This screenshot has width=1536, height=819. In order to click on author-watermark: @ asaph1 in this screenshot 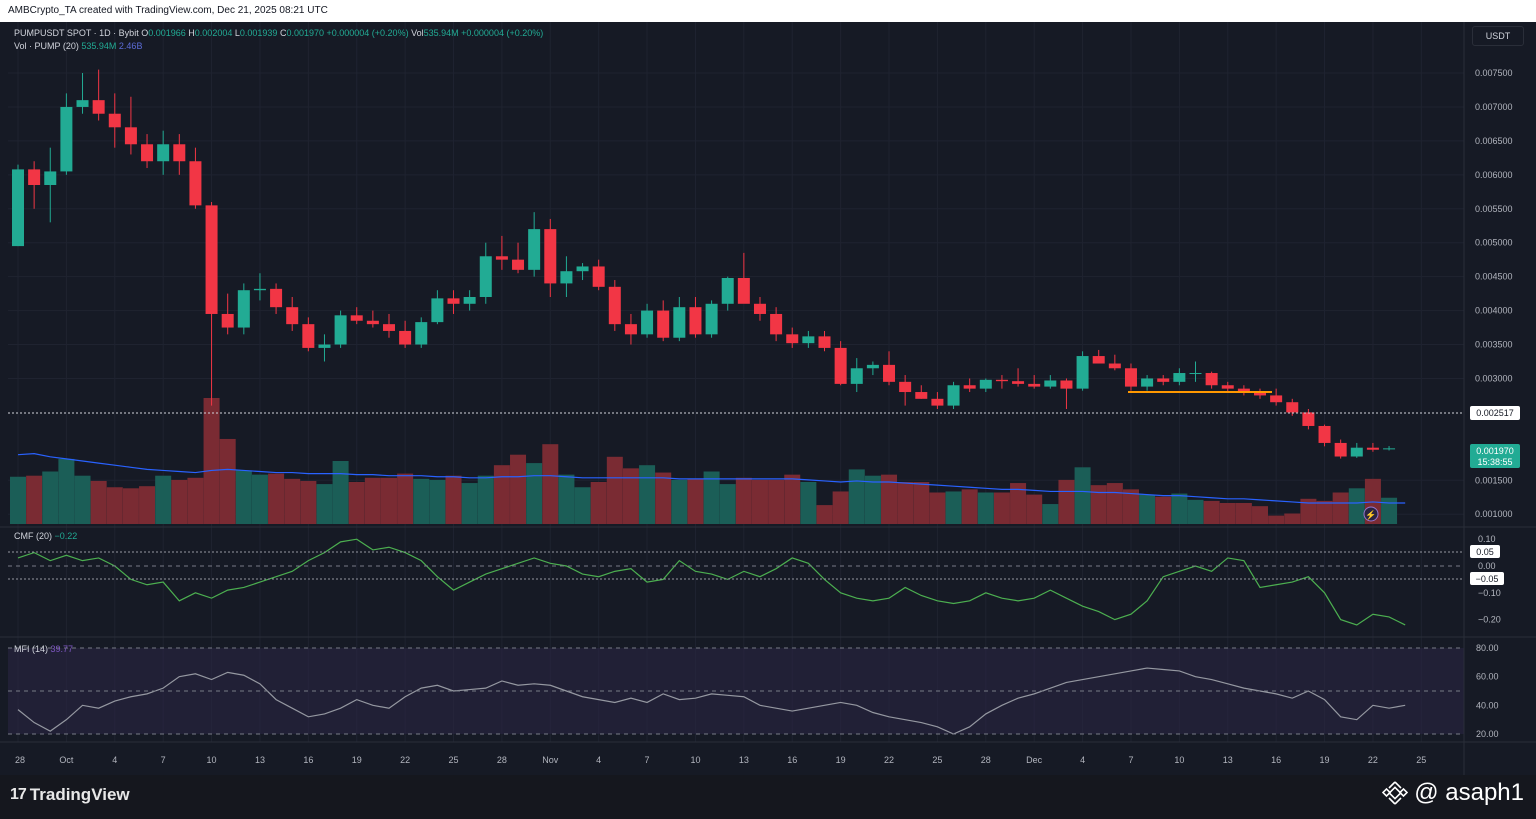, I will do `click(1453, 793)`.